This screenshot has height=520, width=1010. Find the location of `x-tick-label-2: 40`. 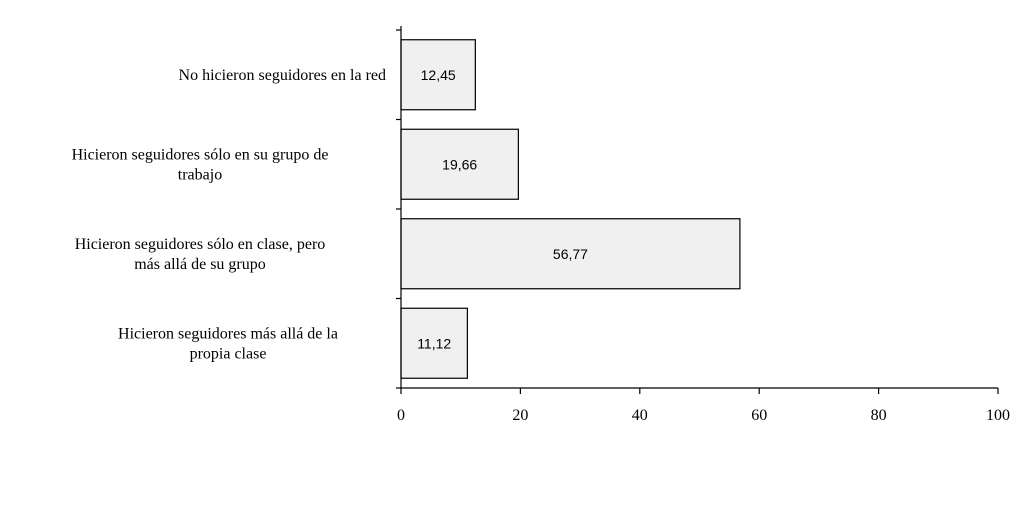

x-tick-label-2: 40 is located at coordinates (640, 415).